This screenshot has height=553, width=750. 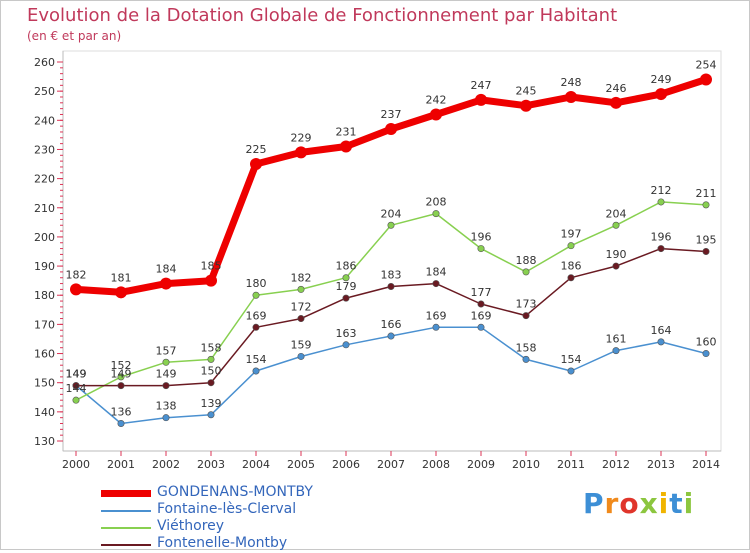 What do you see at coordinates (44, 266) in the screenshot?
I see `y-tick-label: 190` at bounding box center [44, 266].